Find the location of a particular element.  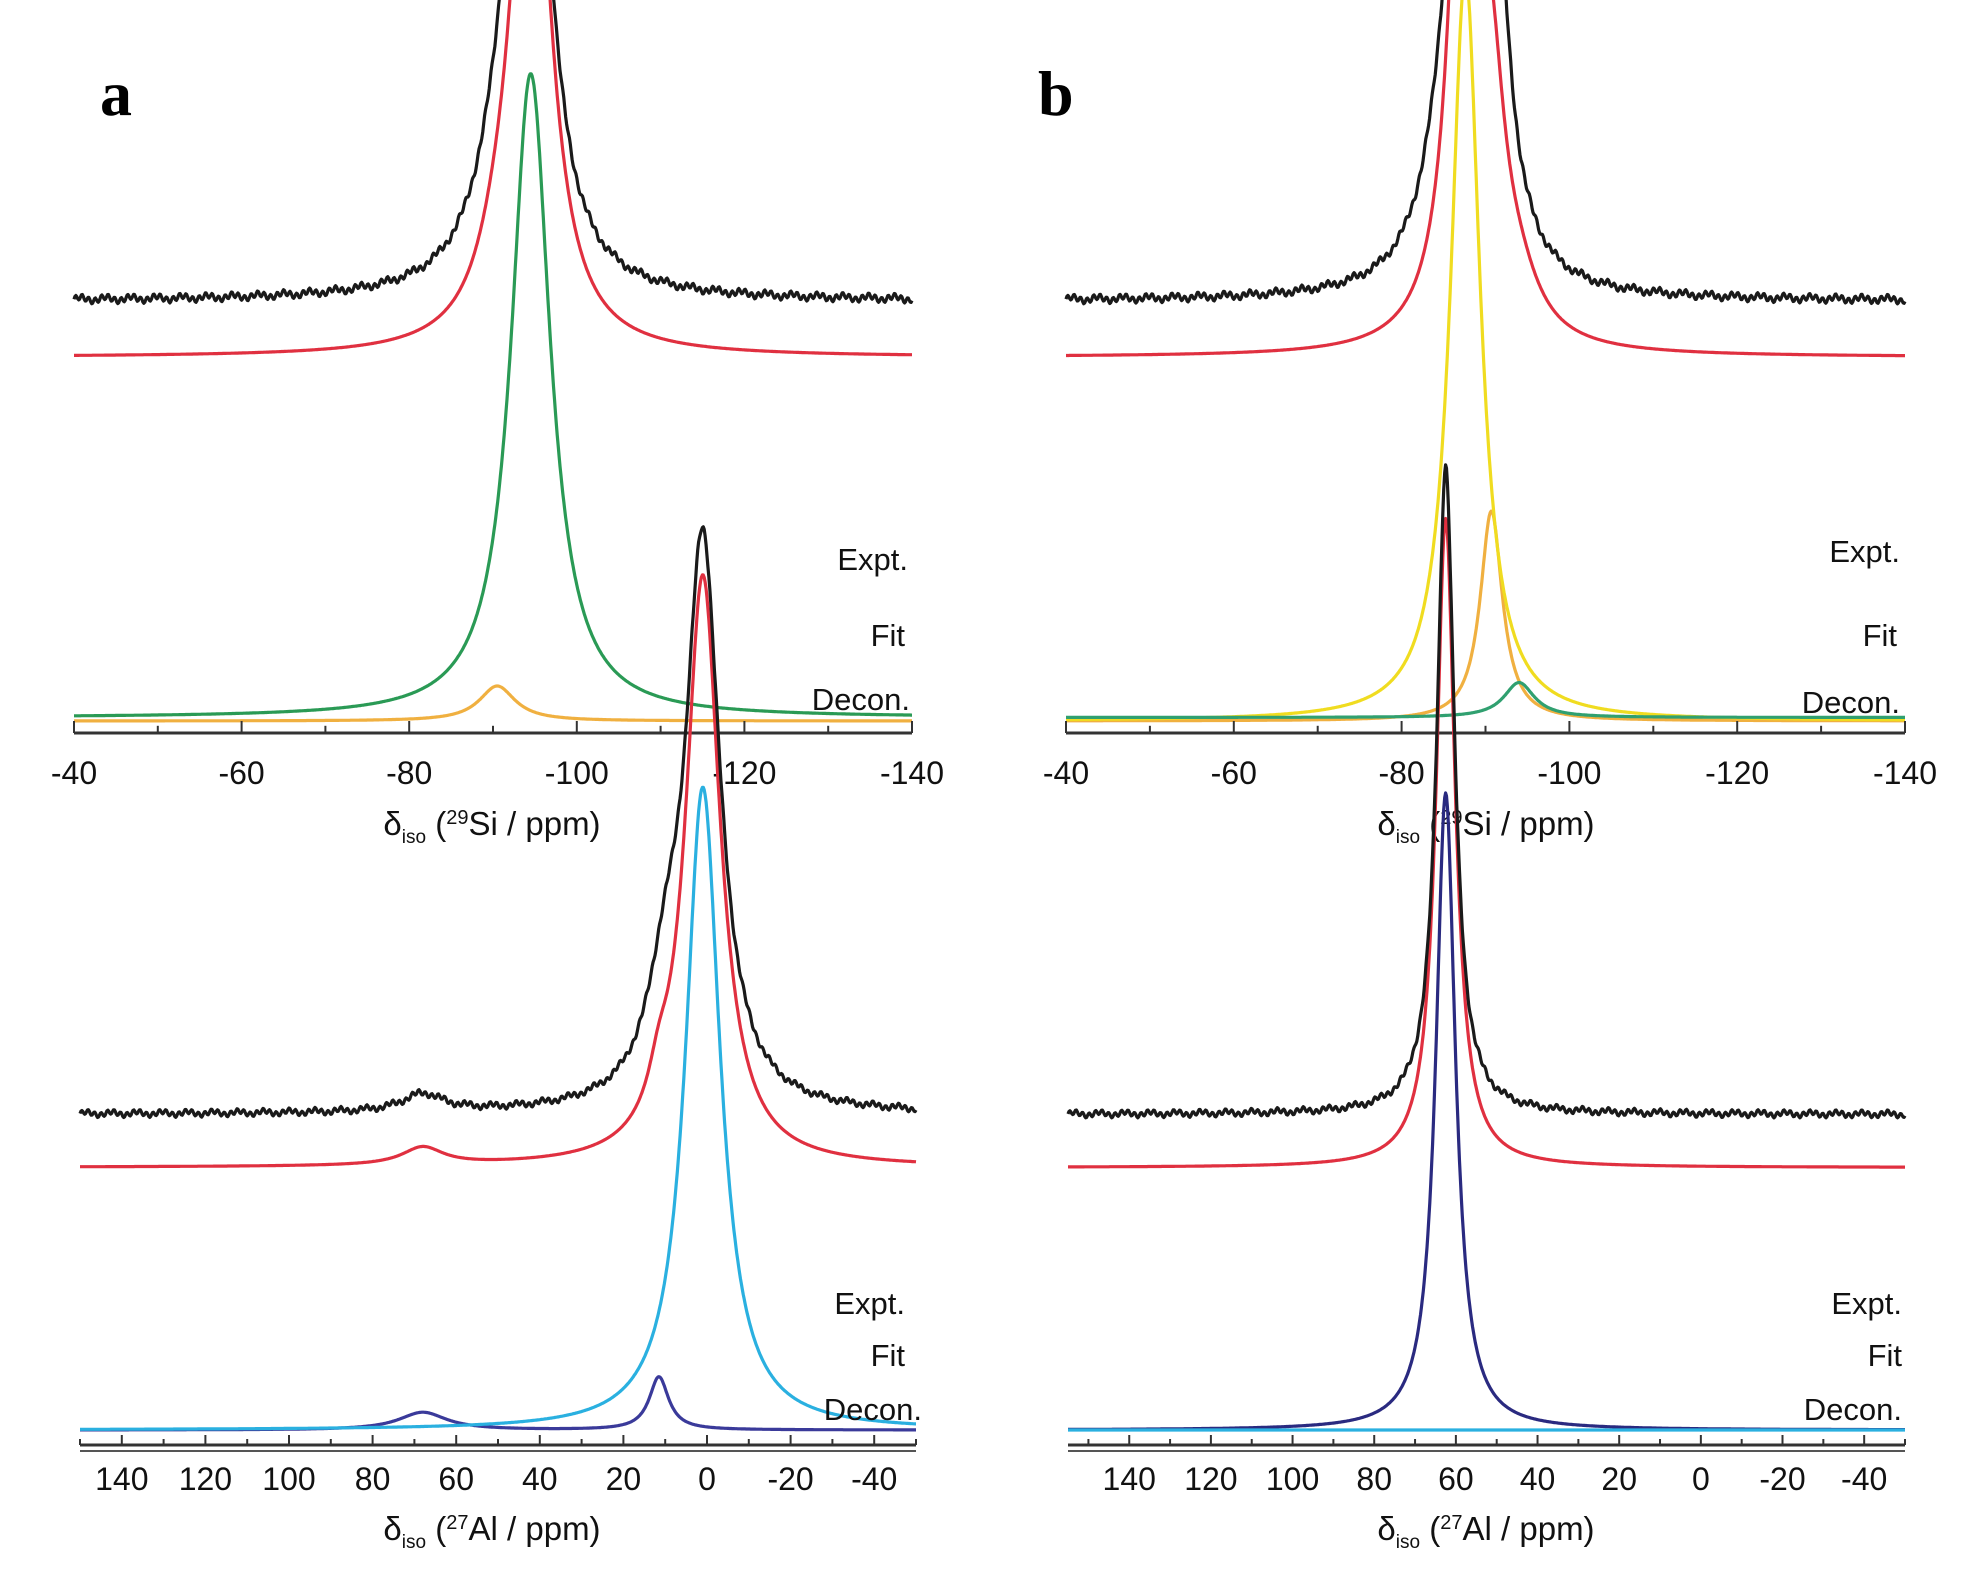

series-line-decon is located at coordinates (1485, 699).